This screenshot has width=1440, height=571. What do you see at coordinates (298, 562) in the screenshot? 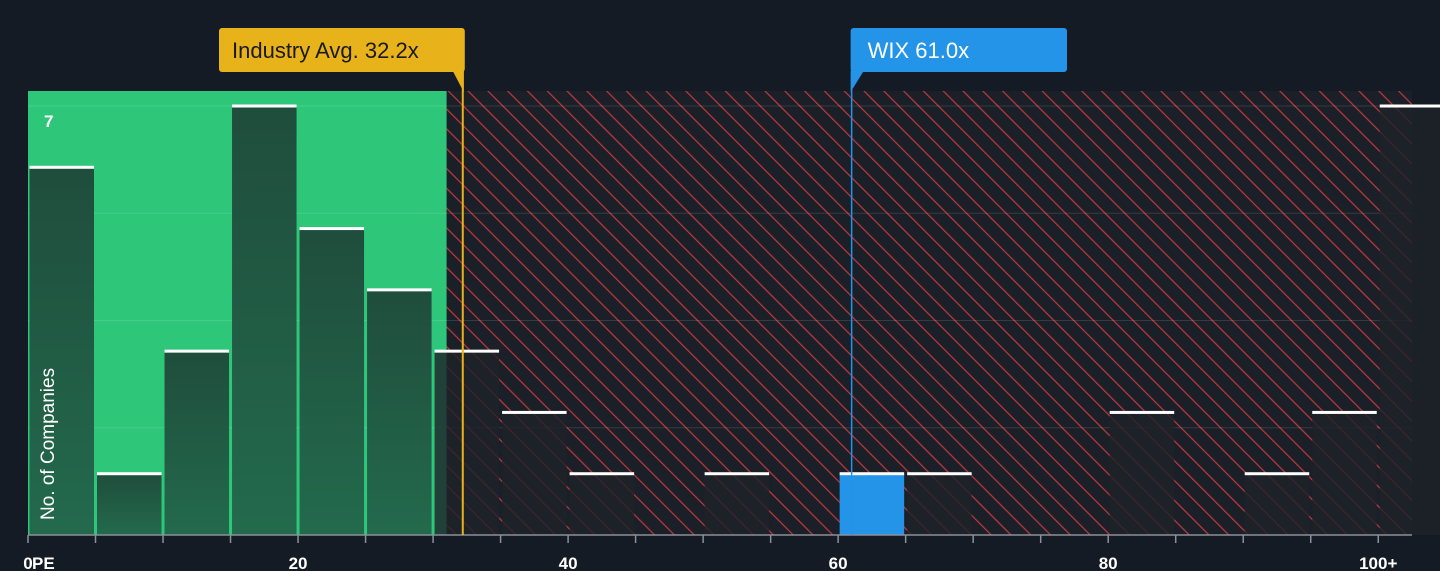
I see `x-tick-label: 20` at bounding box center [298, 562].